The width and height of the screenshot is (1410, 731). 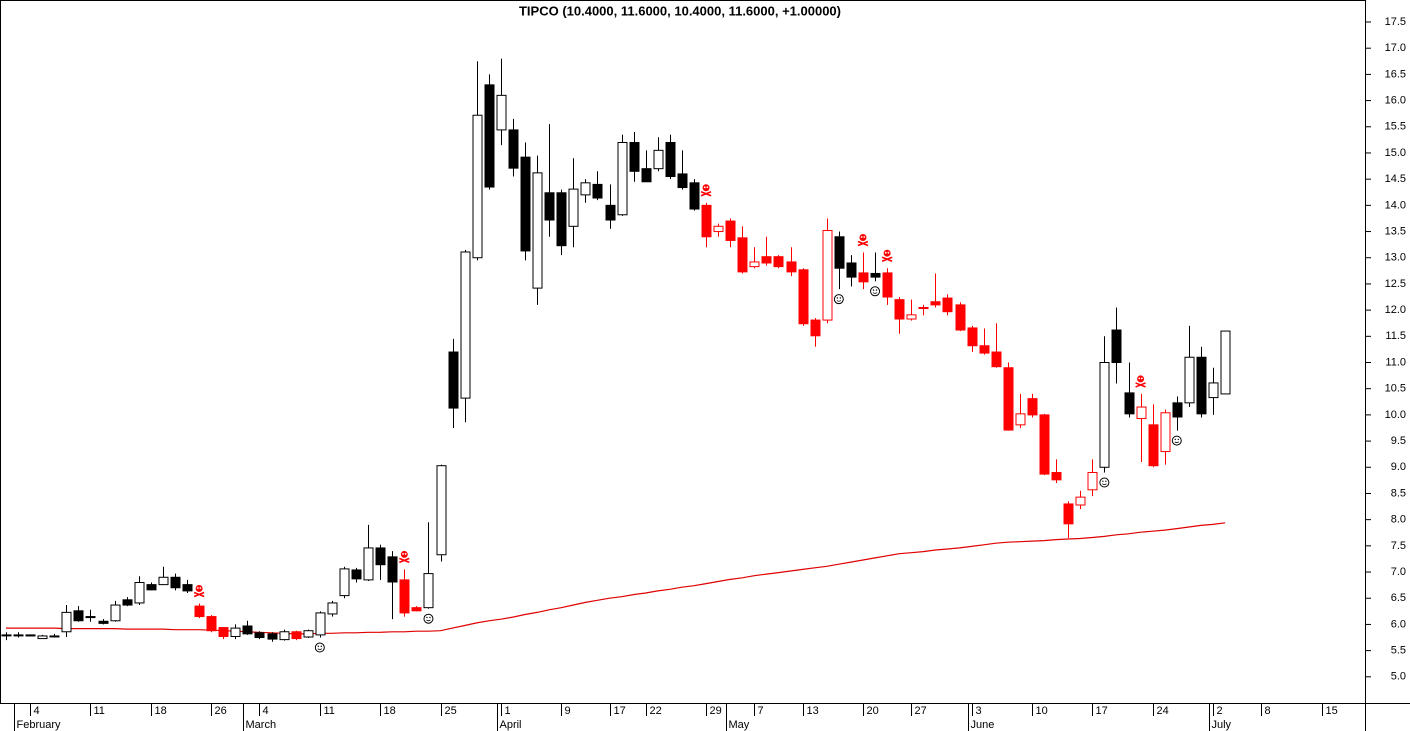 I want to click on month-label: July, so click(x=1222, y=725).